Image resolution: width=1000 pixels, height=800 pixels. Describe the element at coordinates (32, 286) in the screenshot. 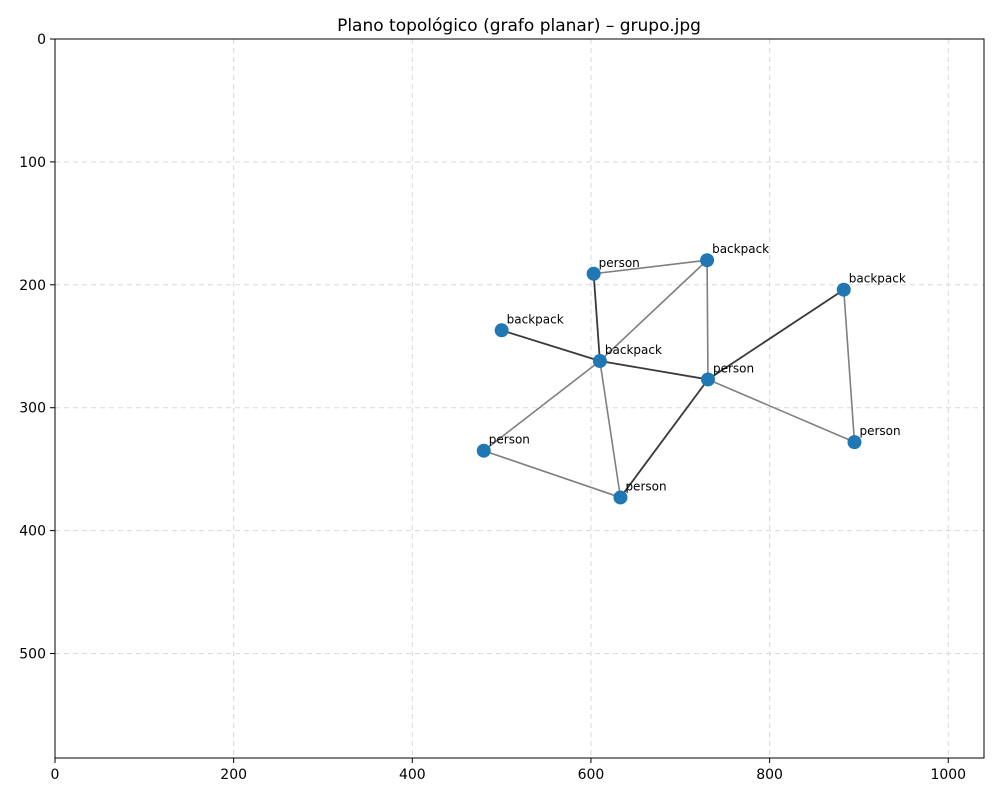

I see `y-tick-label: 200` at that location.